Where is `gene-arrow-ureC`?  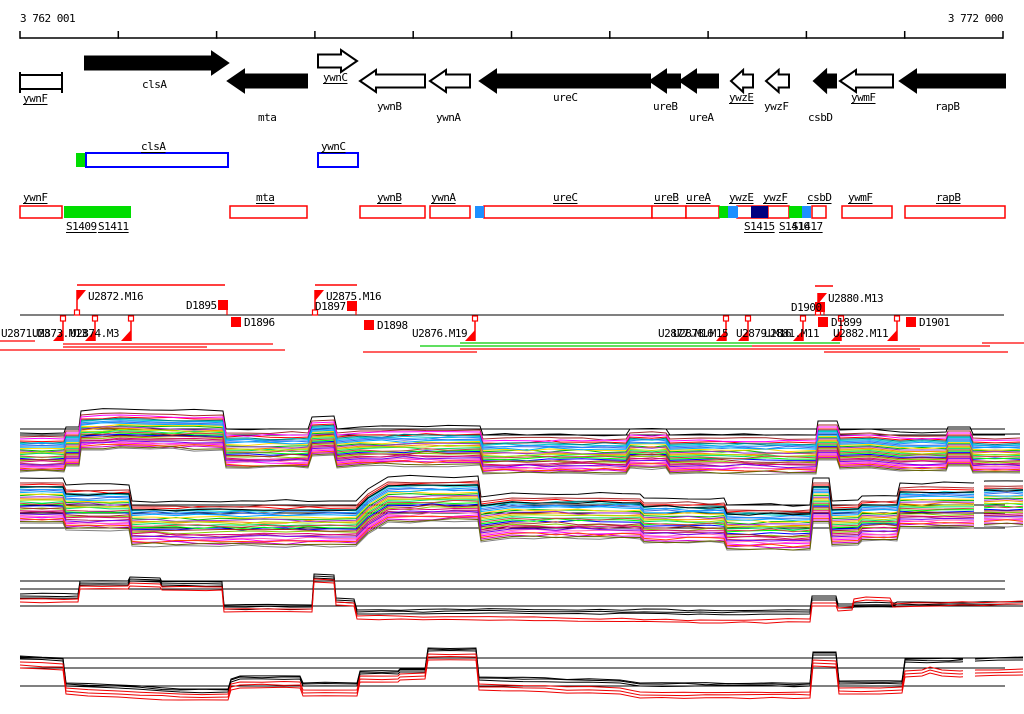
gene-arrow-ureC is located at coordinates (564, 81).